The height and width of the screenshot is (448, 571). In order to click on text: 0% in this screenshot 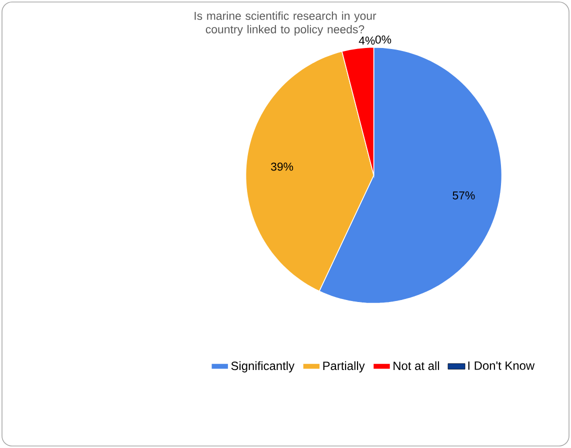, I will do `click(383, 39)`.